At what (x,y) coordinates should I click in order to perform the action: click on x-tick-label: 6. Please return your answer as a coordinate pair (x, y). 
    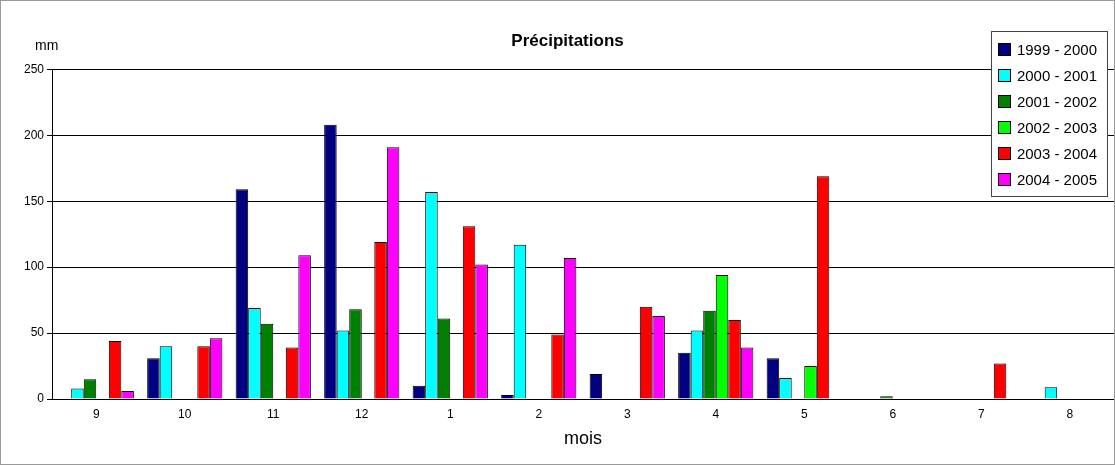
    Looking at the image, I should click on (893, 413).